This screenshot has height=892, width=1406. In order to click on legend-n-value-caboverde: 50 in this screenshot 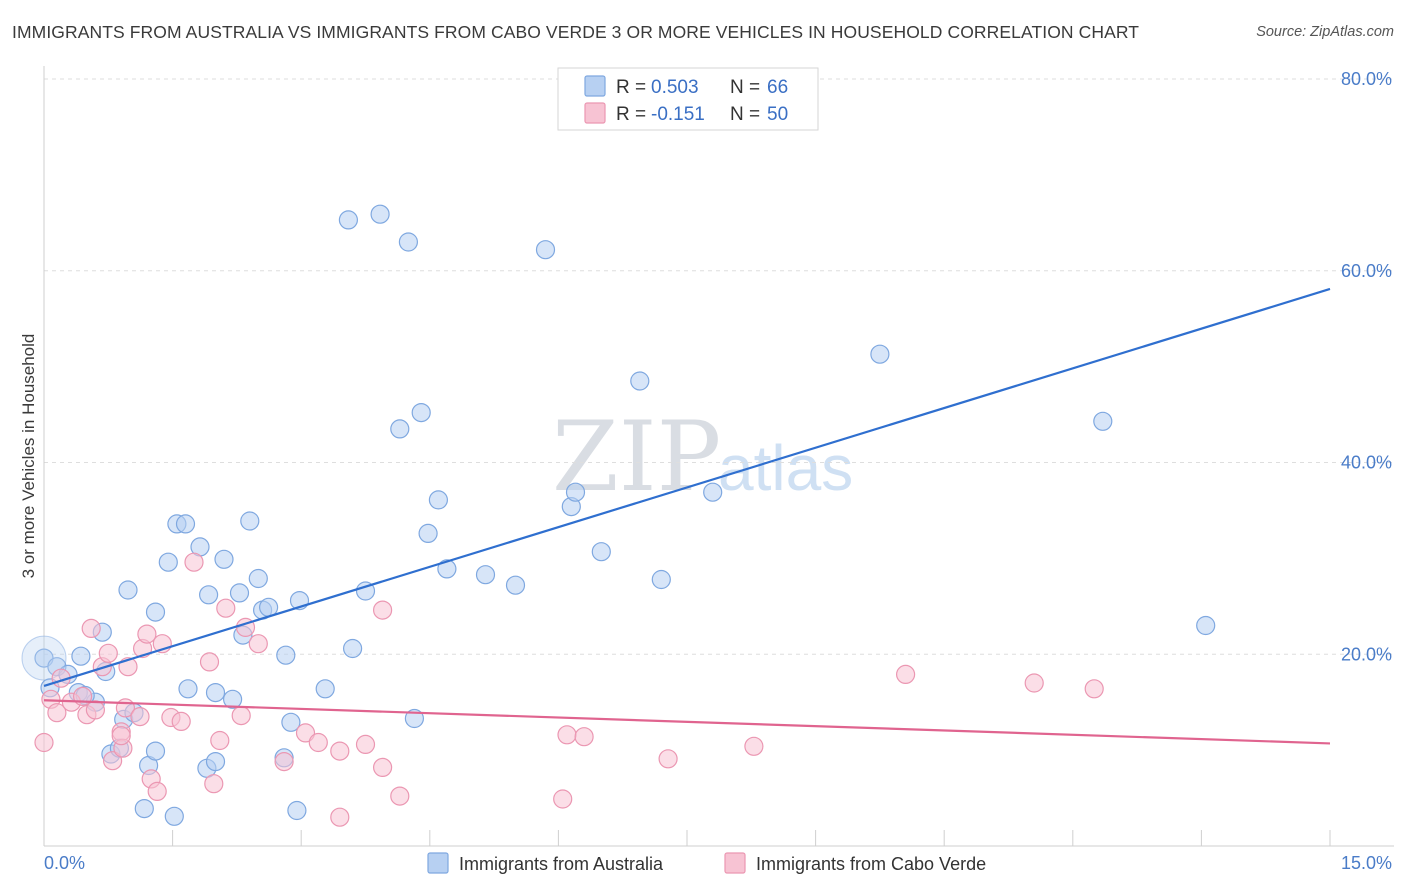, I will do `click(777, 114)`.